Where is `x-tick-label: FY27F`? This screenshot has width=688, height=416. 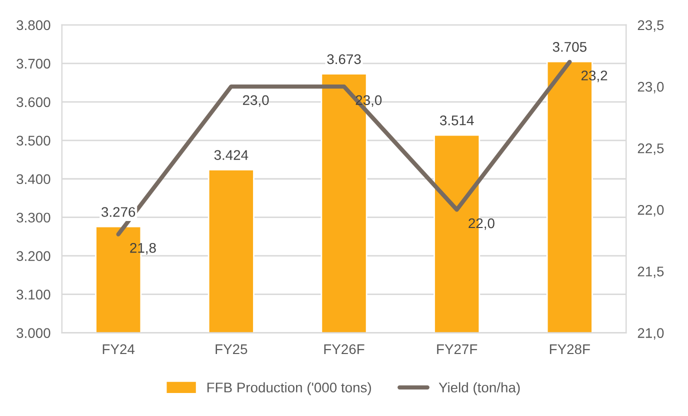
x-tick-label: FY27F is located at coordinates (457, 349).